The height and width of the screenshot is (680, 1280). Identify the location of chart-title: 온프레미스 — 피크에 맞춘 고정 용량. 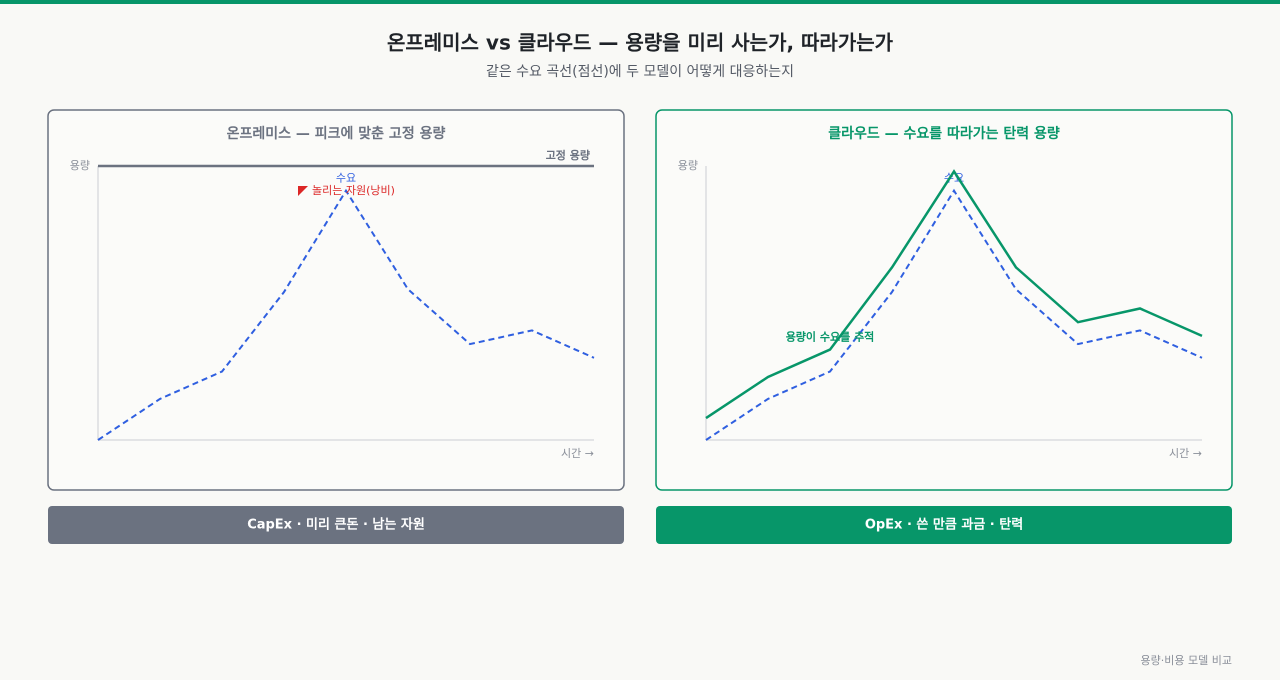
(336, 133).